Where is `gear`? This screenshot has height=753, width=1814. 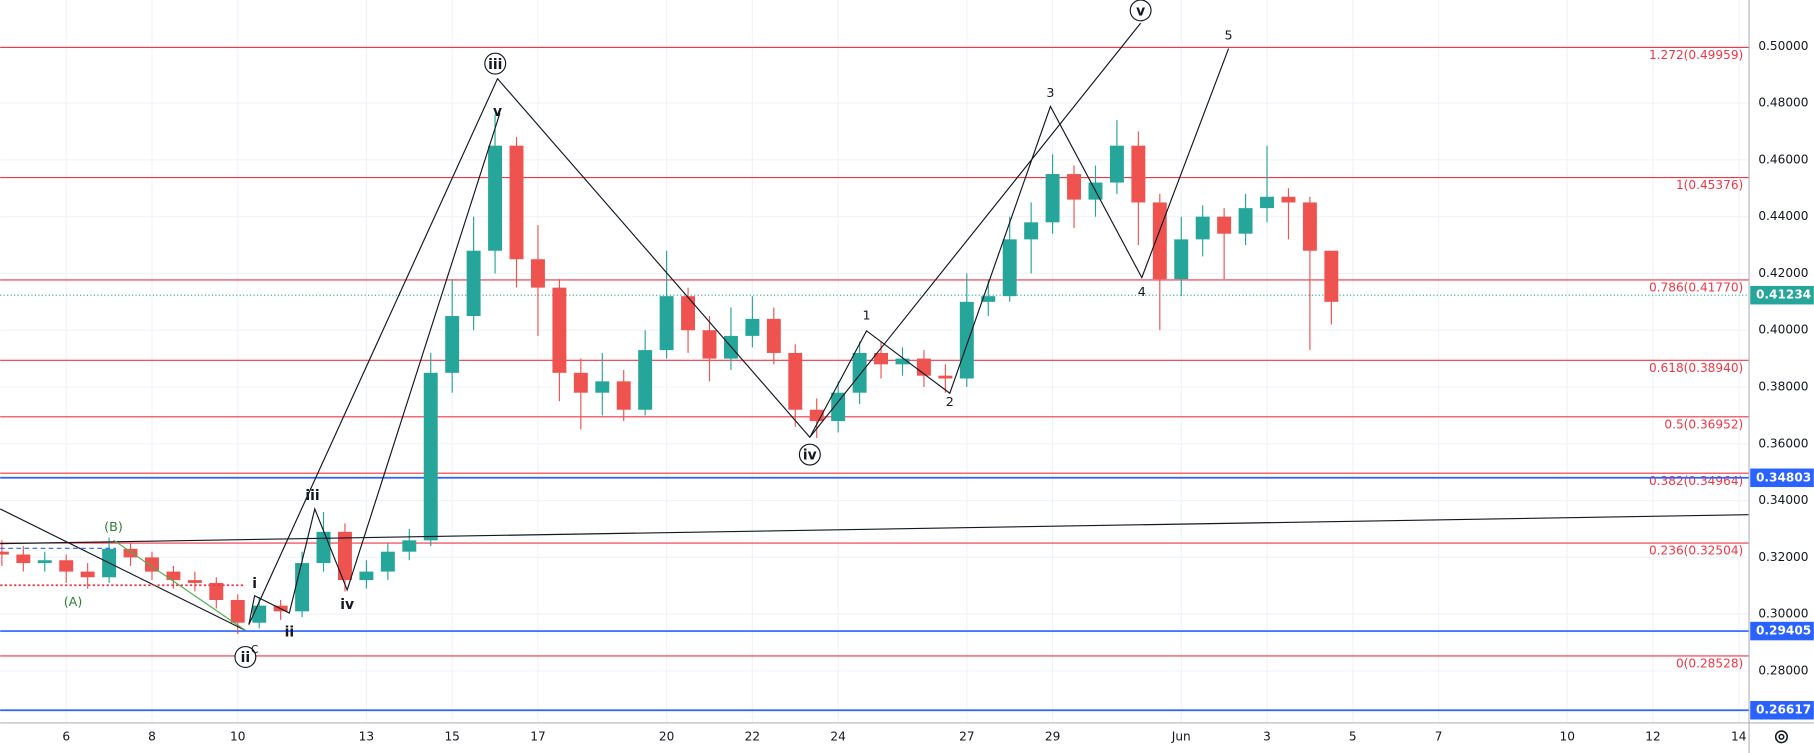 gear is located at coordinates (1781, 737).